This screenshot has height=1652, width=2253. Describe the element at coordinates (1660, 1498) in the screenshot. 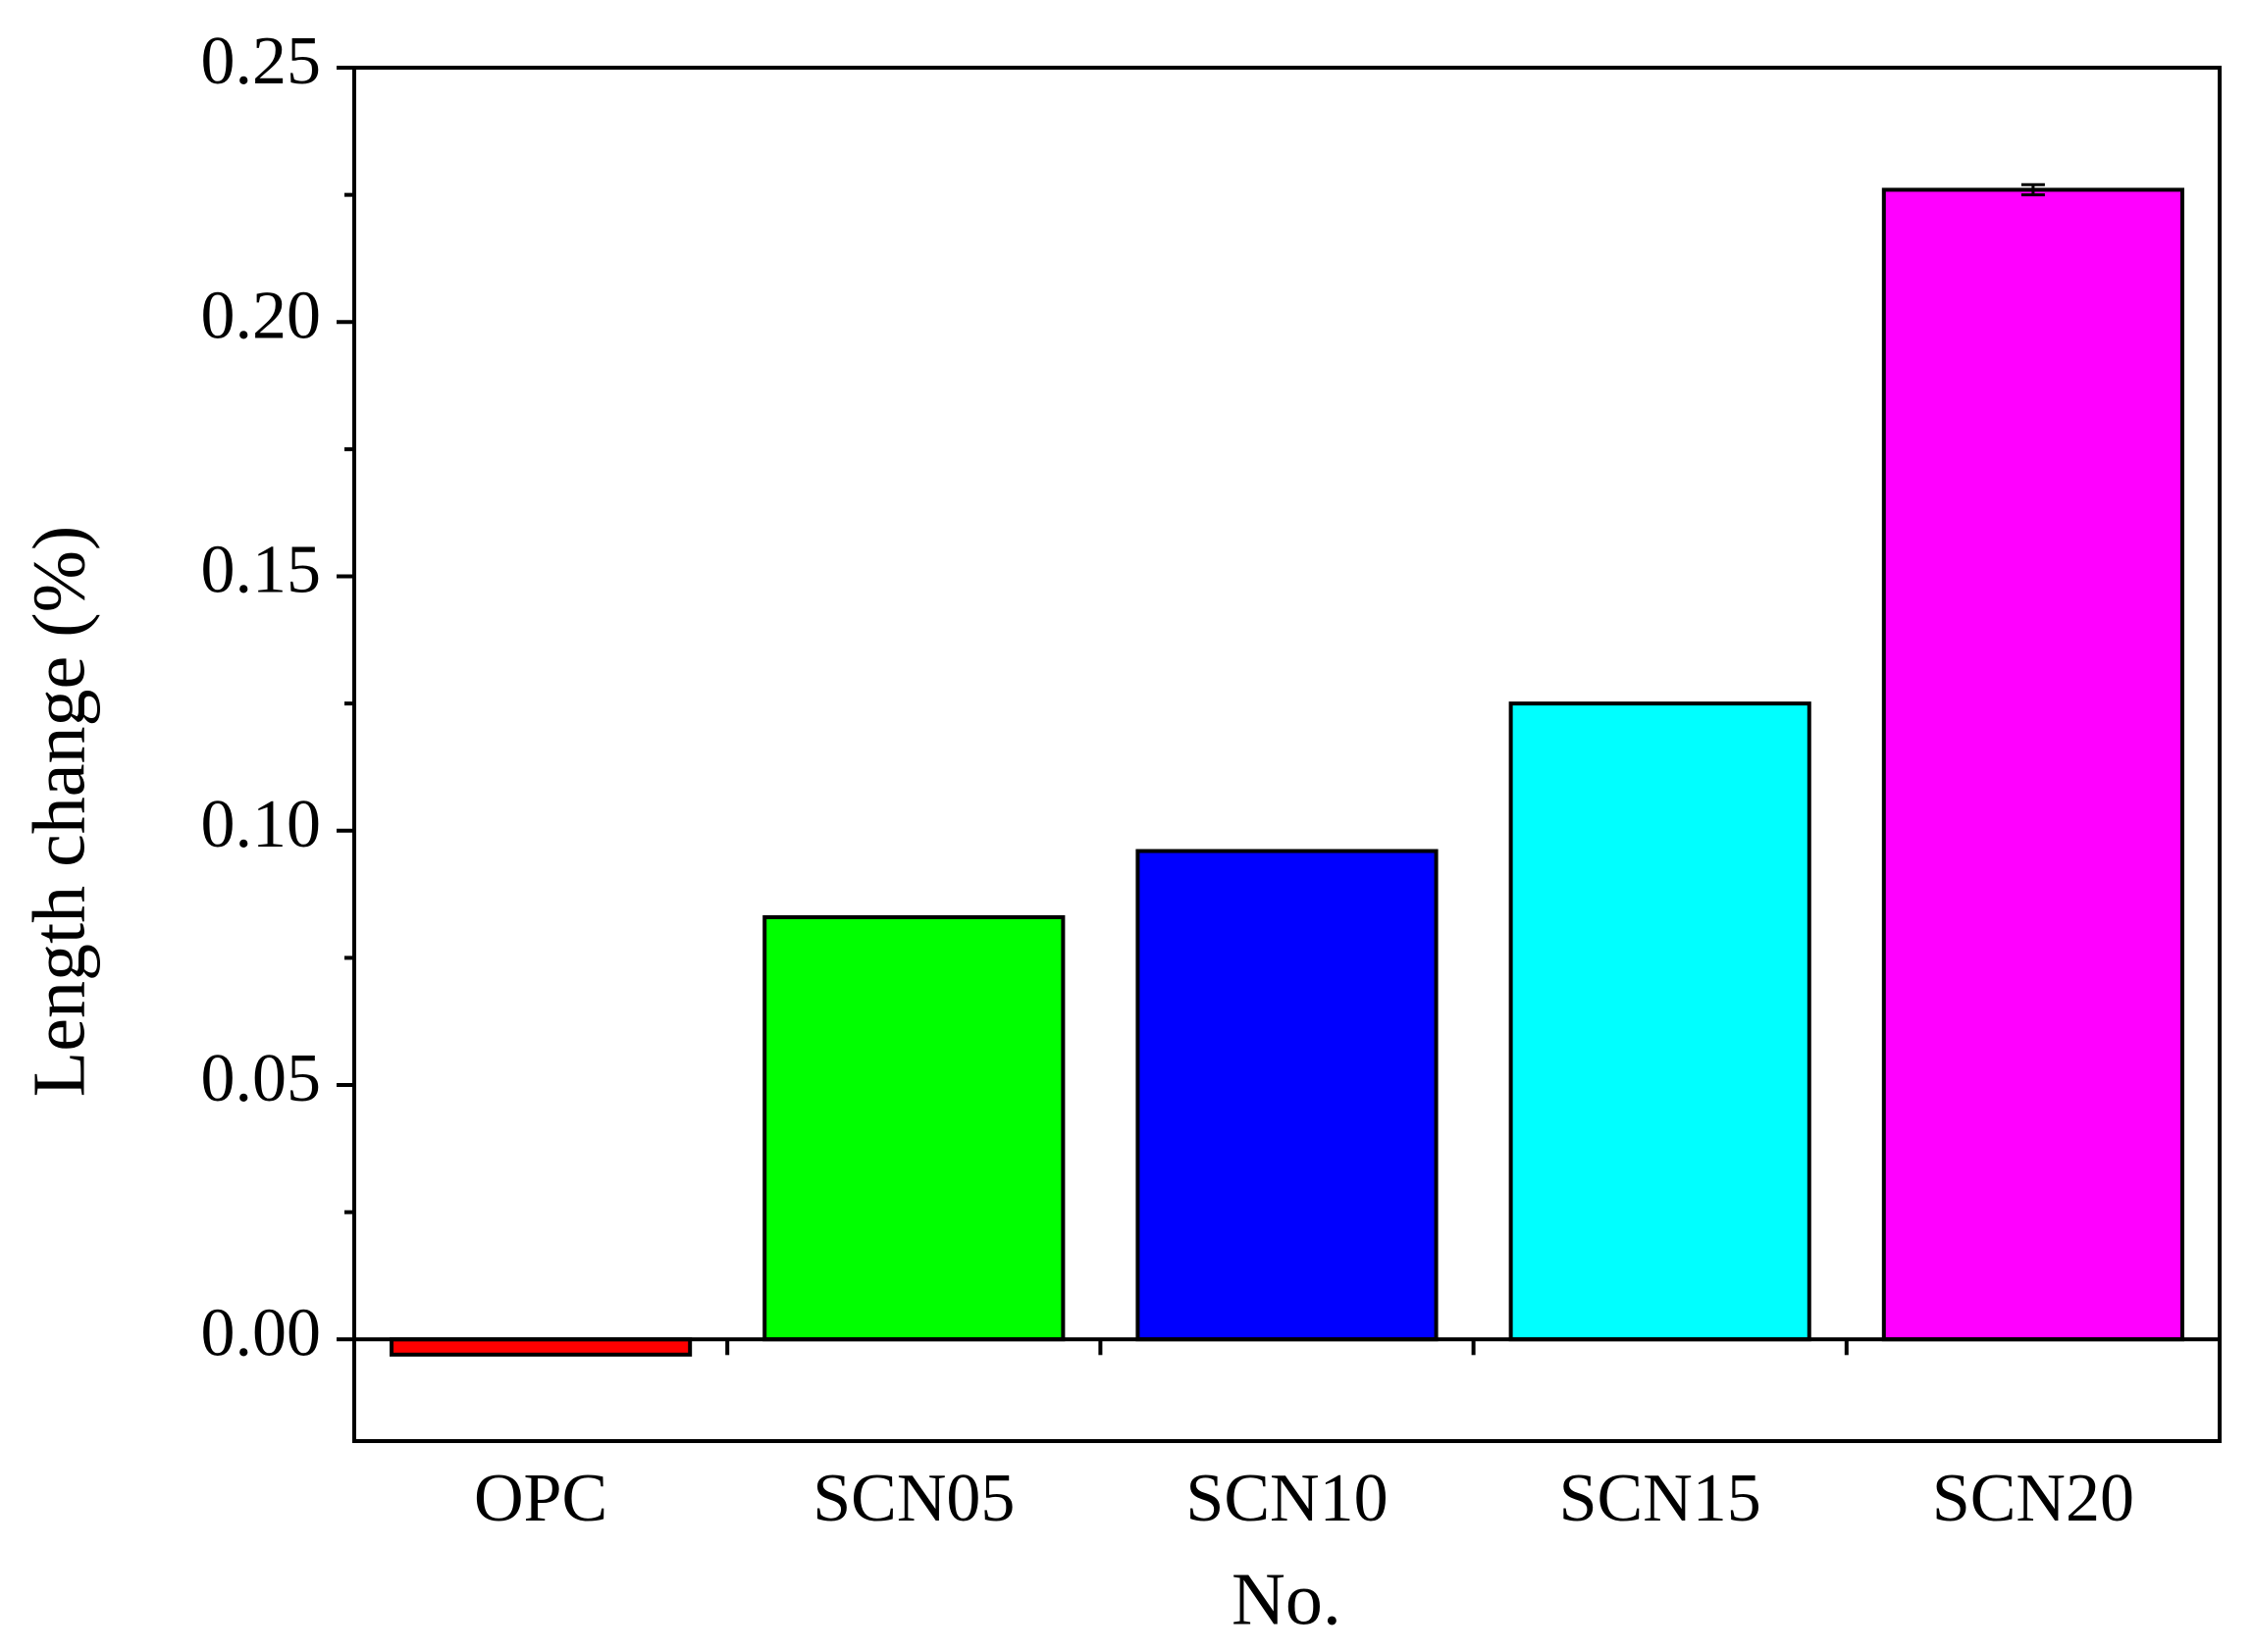

I see `x-tick-label: SCN15` at that location.